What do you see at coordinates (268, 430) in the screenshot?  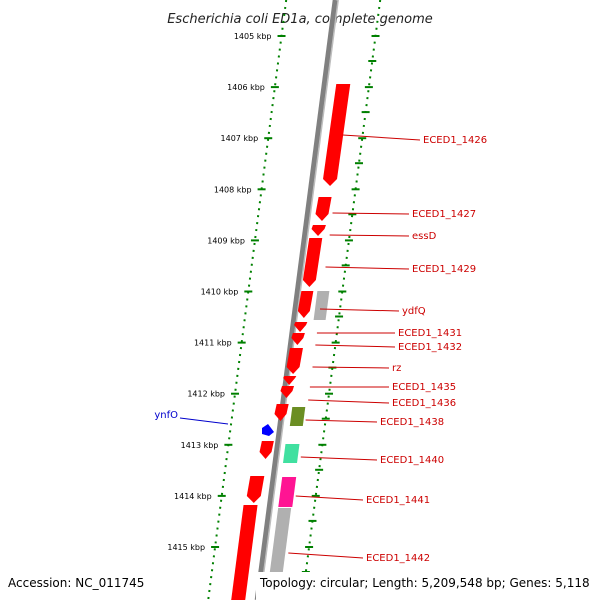 I see `gene-ynfO` at bounding box center [268, 430].